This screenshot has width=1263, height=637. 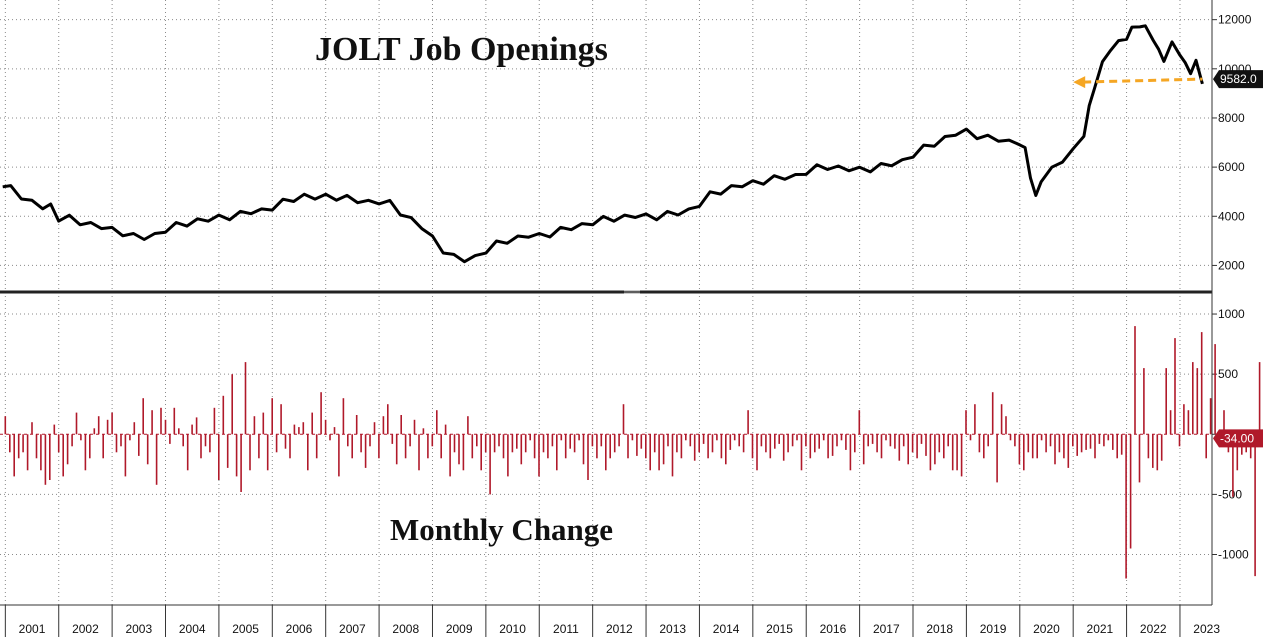 I want to click on bottom-chart-title: Monthly Change, so click(x=501, y=529).